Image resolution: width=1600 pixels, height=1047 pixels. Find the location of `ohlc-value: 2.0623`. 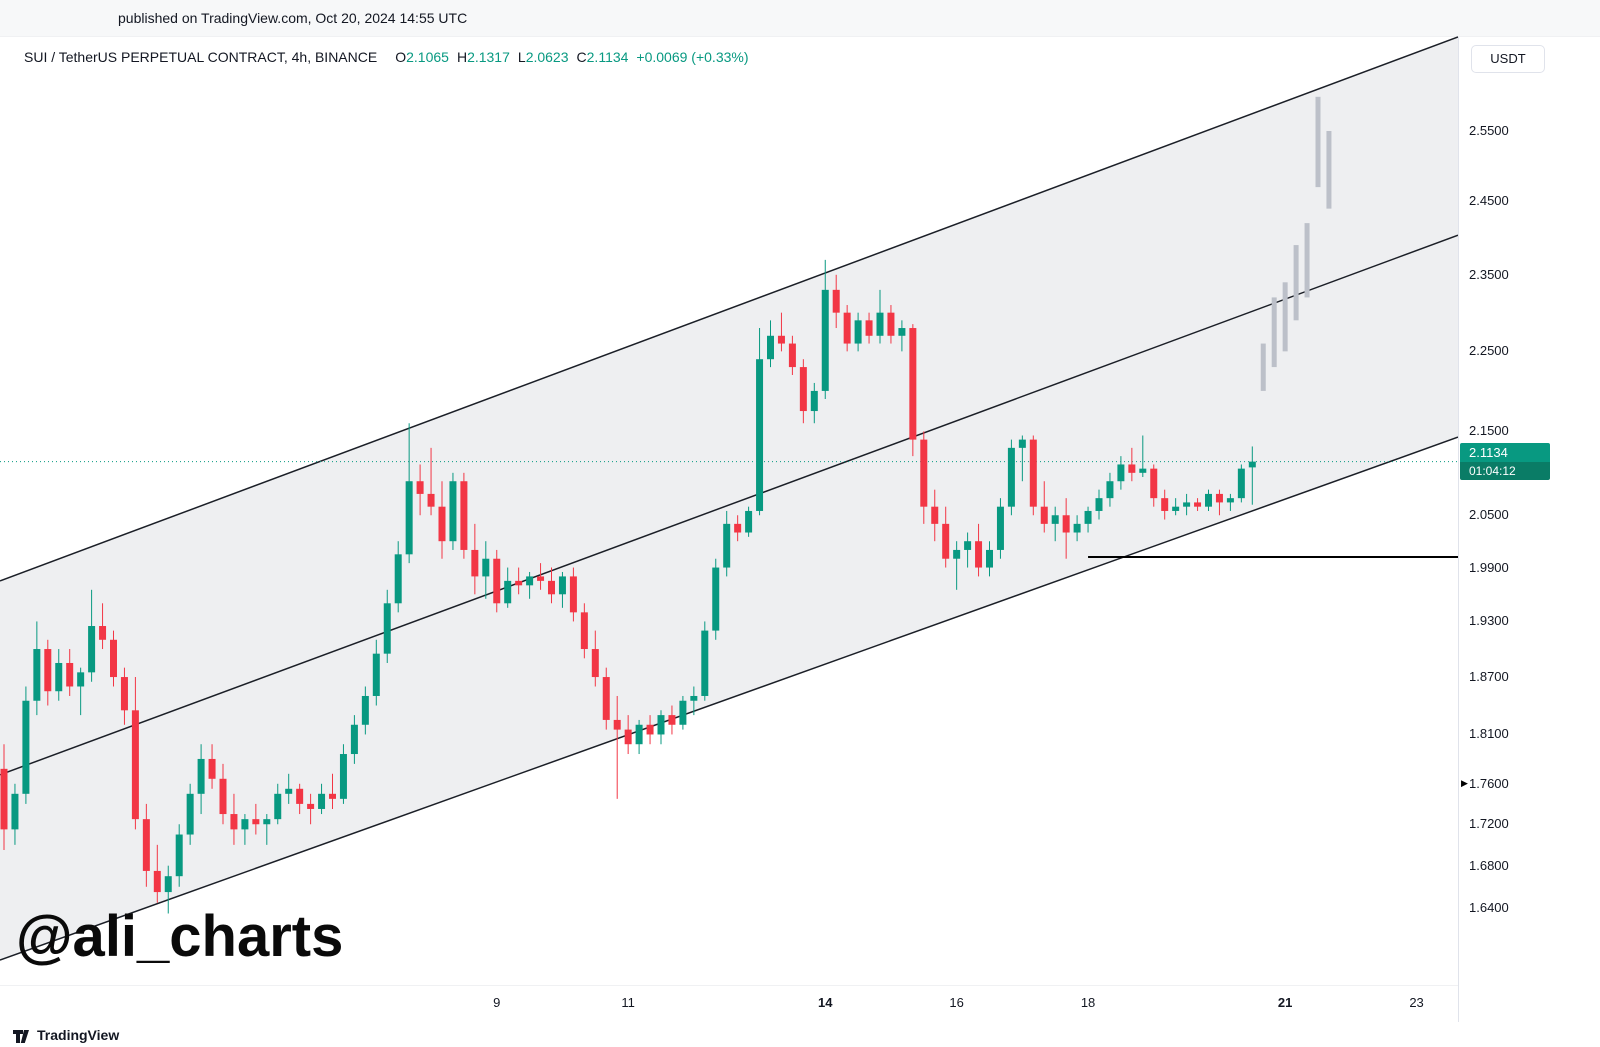

ohlc-value: 2.0623 is located at coordinates (547, 57).